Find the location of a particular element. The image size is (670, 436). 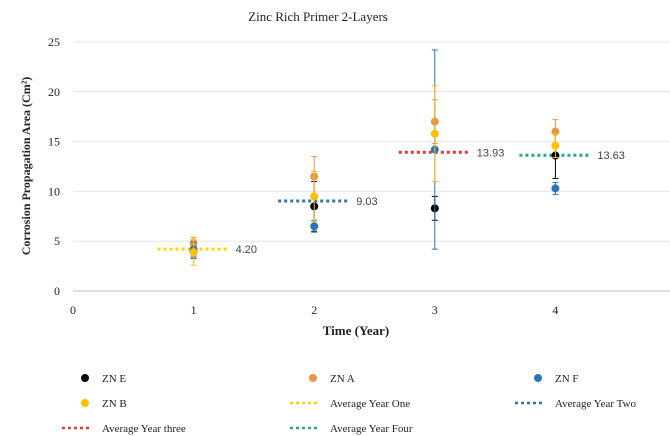

average-label: 9.03 is located at coordinates (366, 202).